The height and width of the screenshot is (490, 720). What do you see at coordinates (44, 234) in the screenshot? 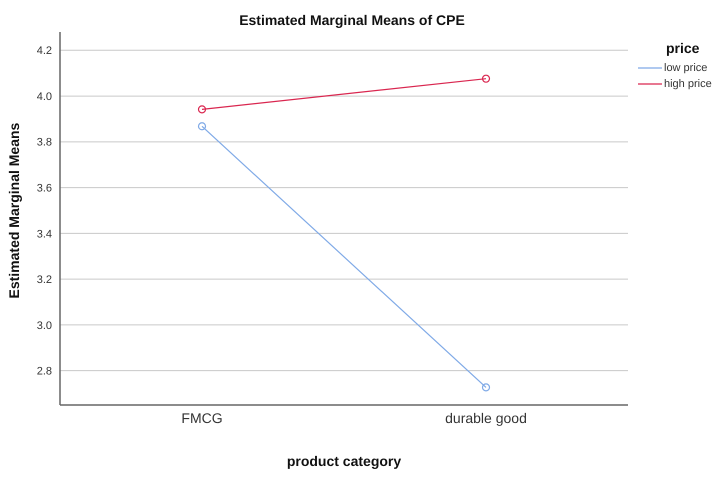
I see `y-tick-label: 3.4` at bounding box center [44, 234].